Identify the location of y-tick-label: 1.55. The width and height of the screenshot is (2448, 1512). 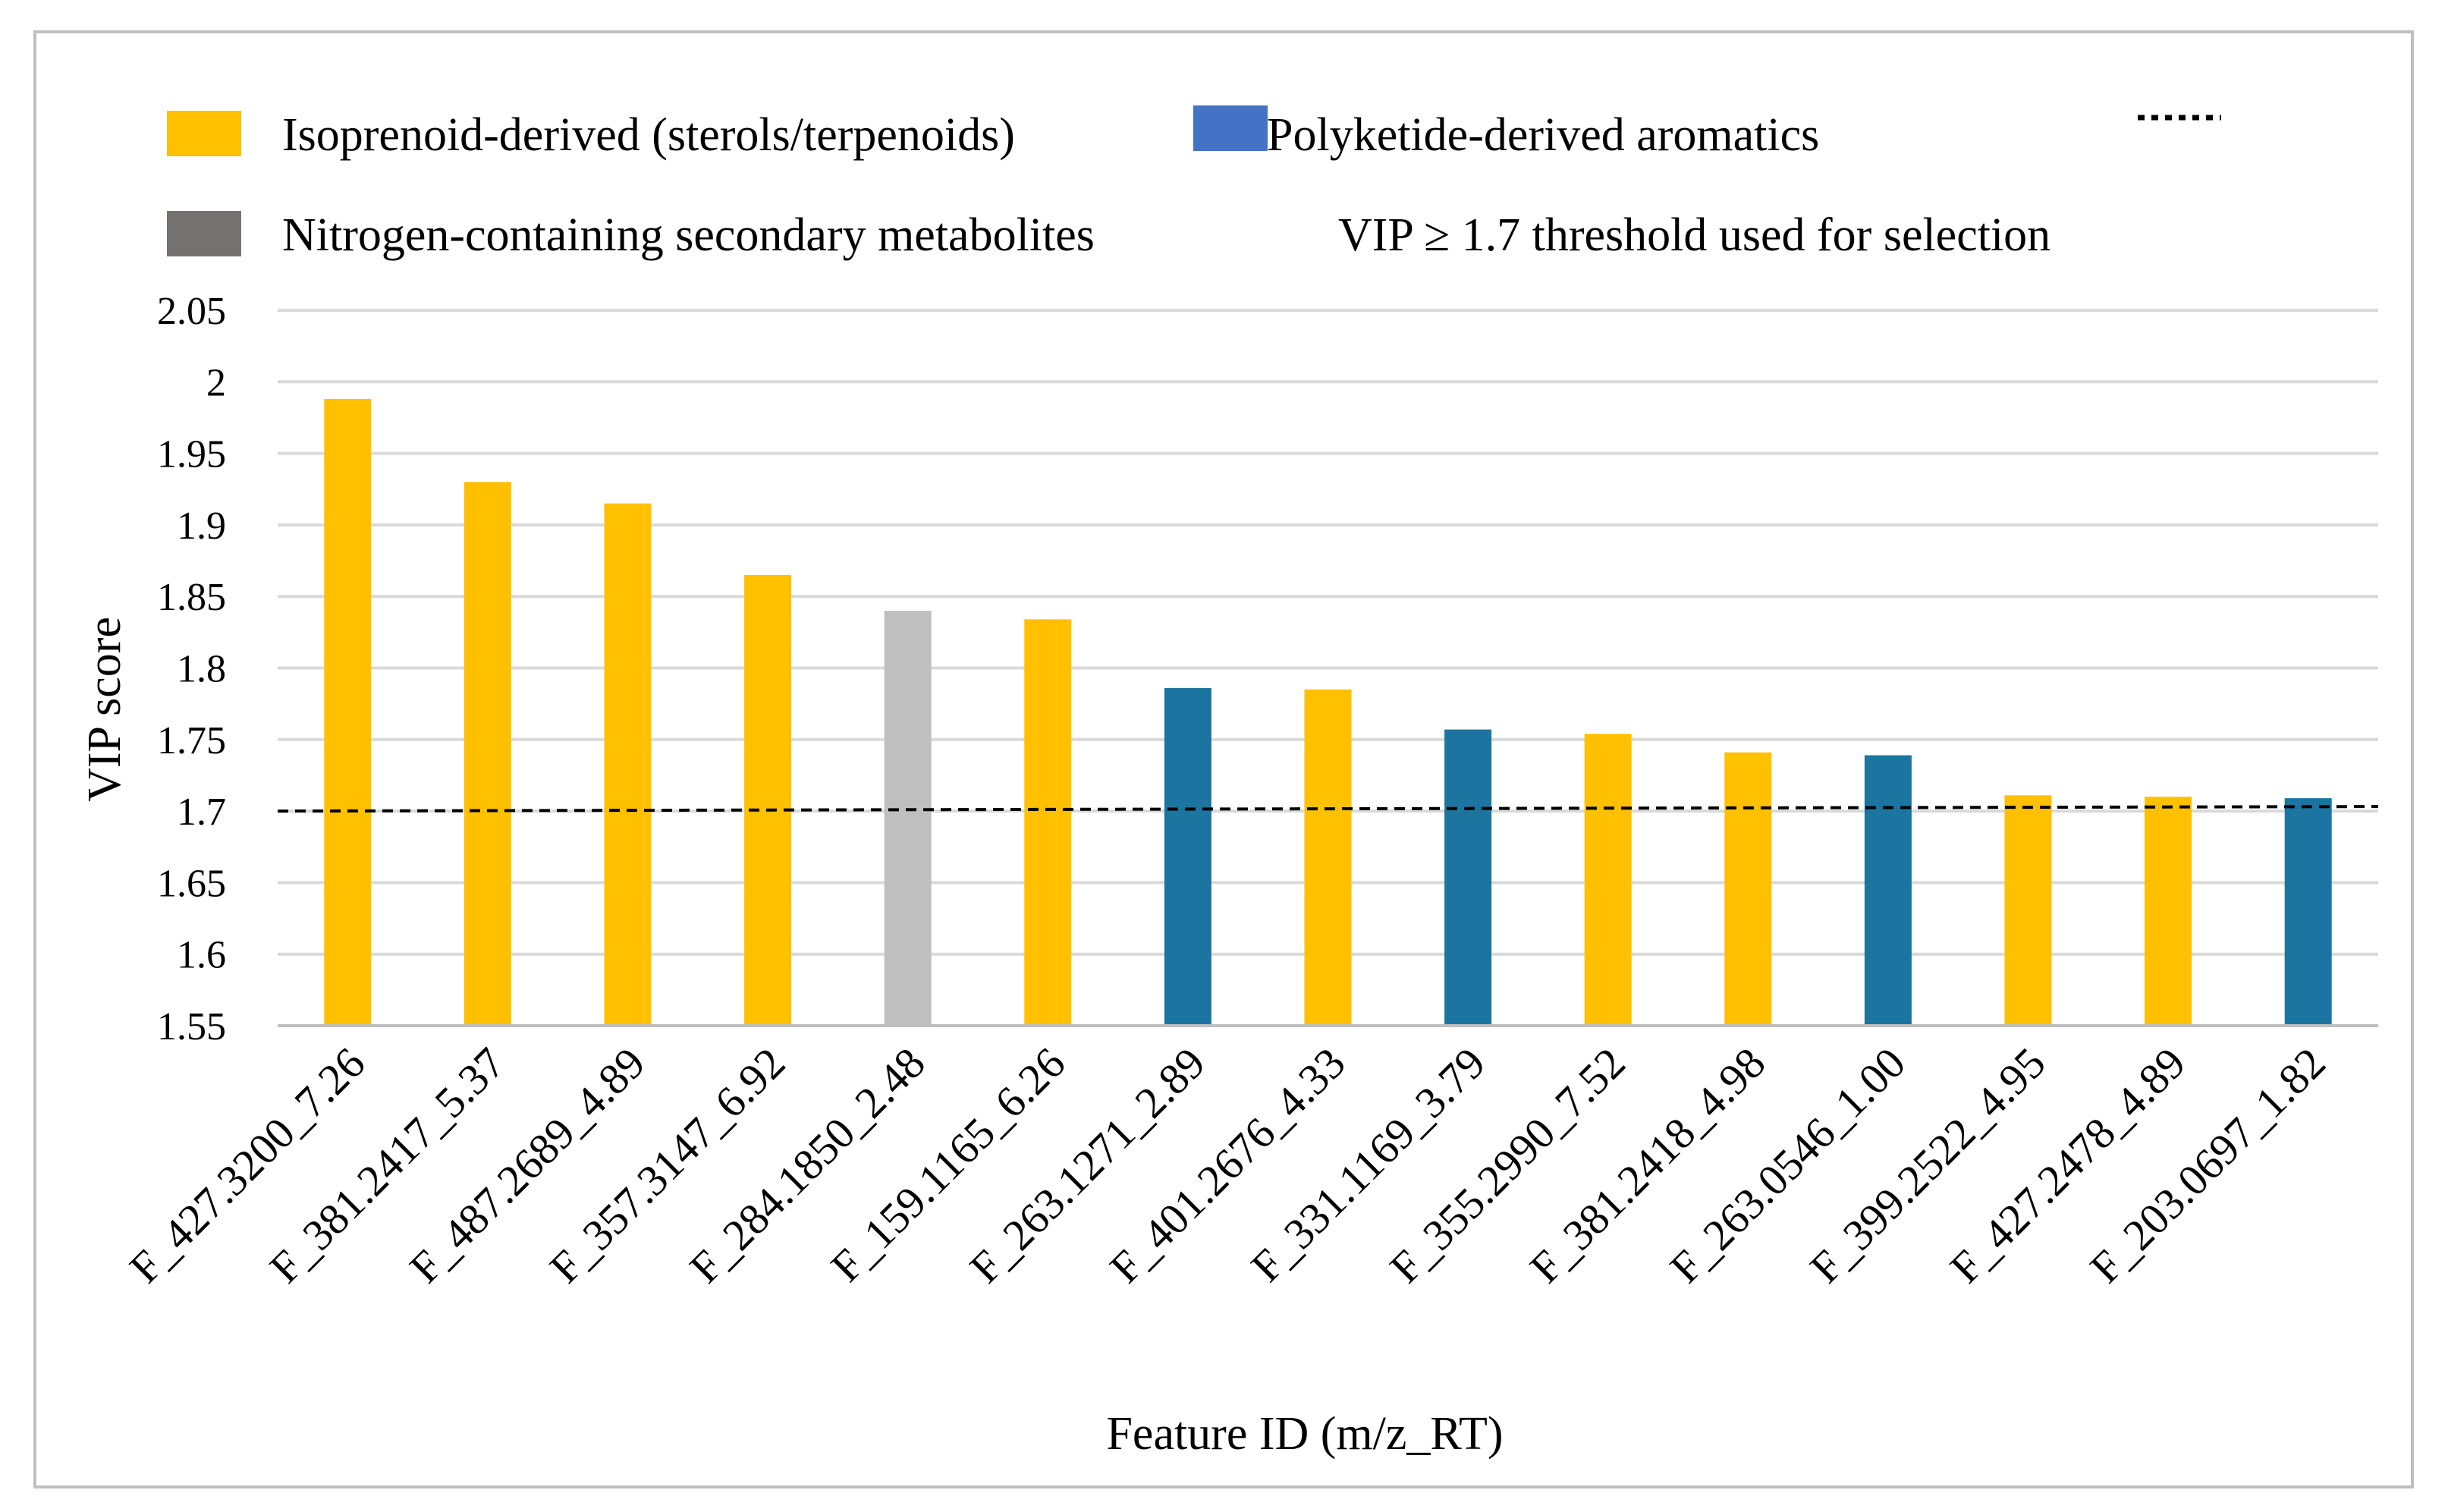
(191, 1026).